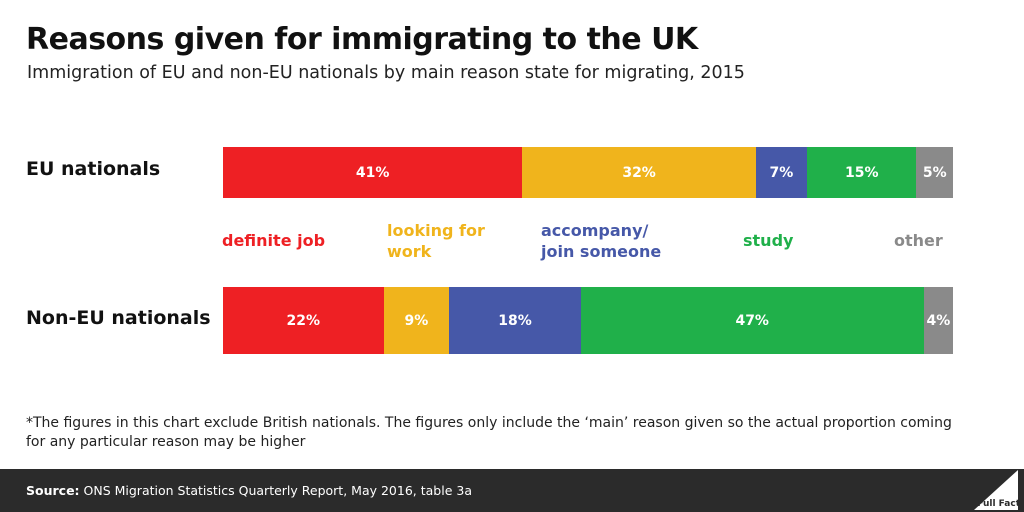  I want to click on category-label-non-eu: Non-EU nationals, so click(118, 318).